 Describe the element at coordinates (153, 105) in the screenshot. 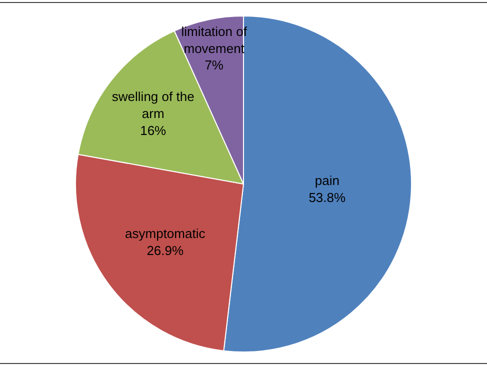

I see `slice-label: swelling of the arm` at that location.